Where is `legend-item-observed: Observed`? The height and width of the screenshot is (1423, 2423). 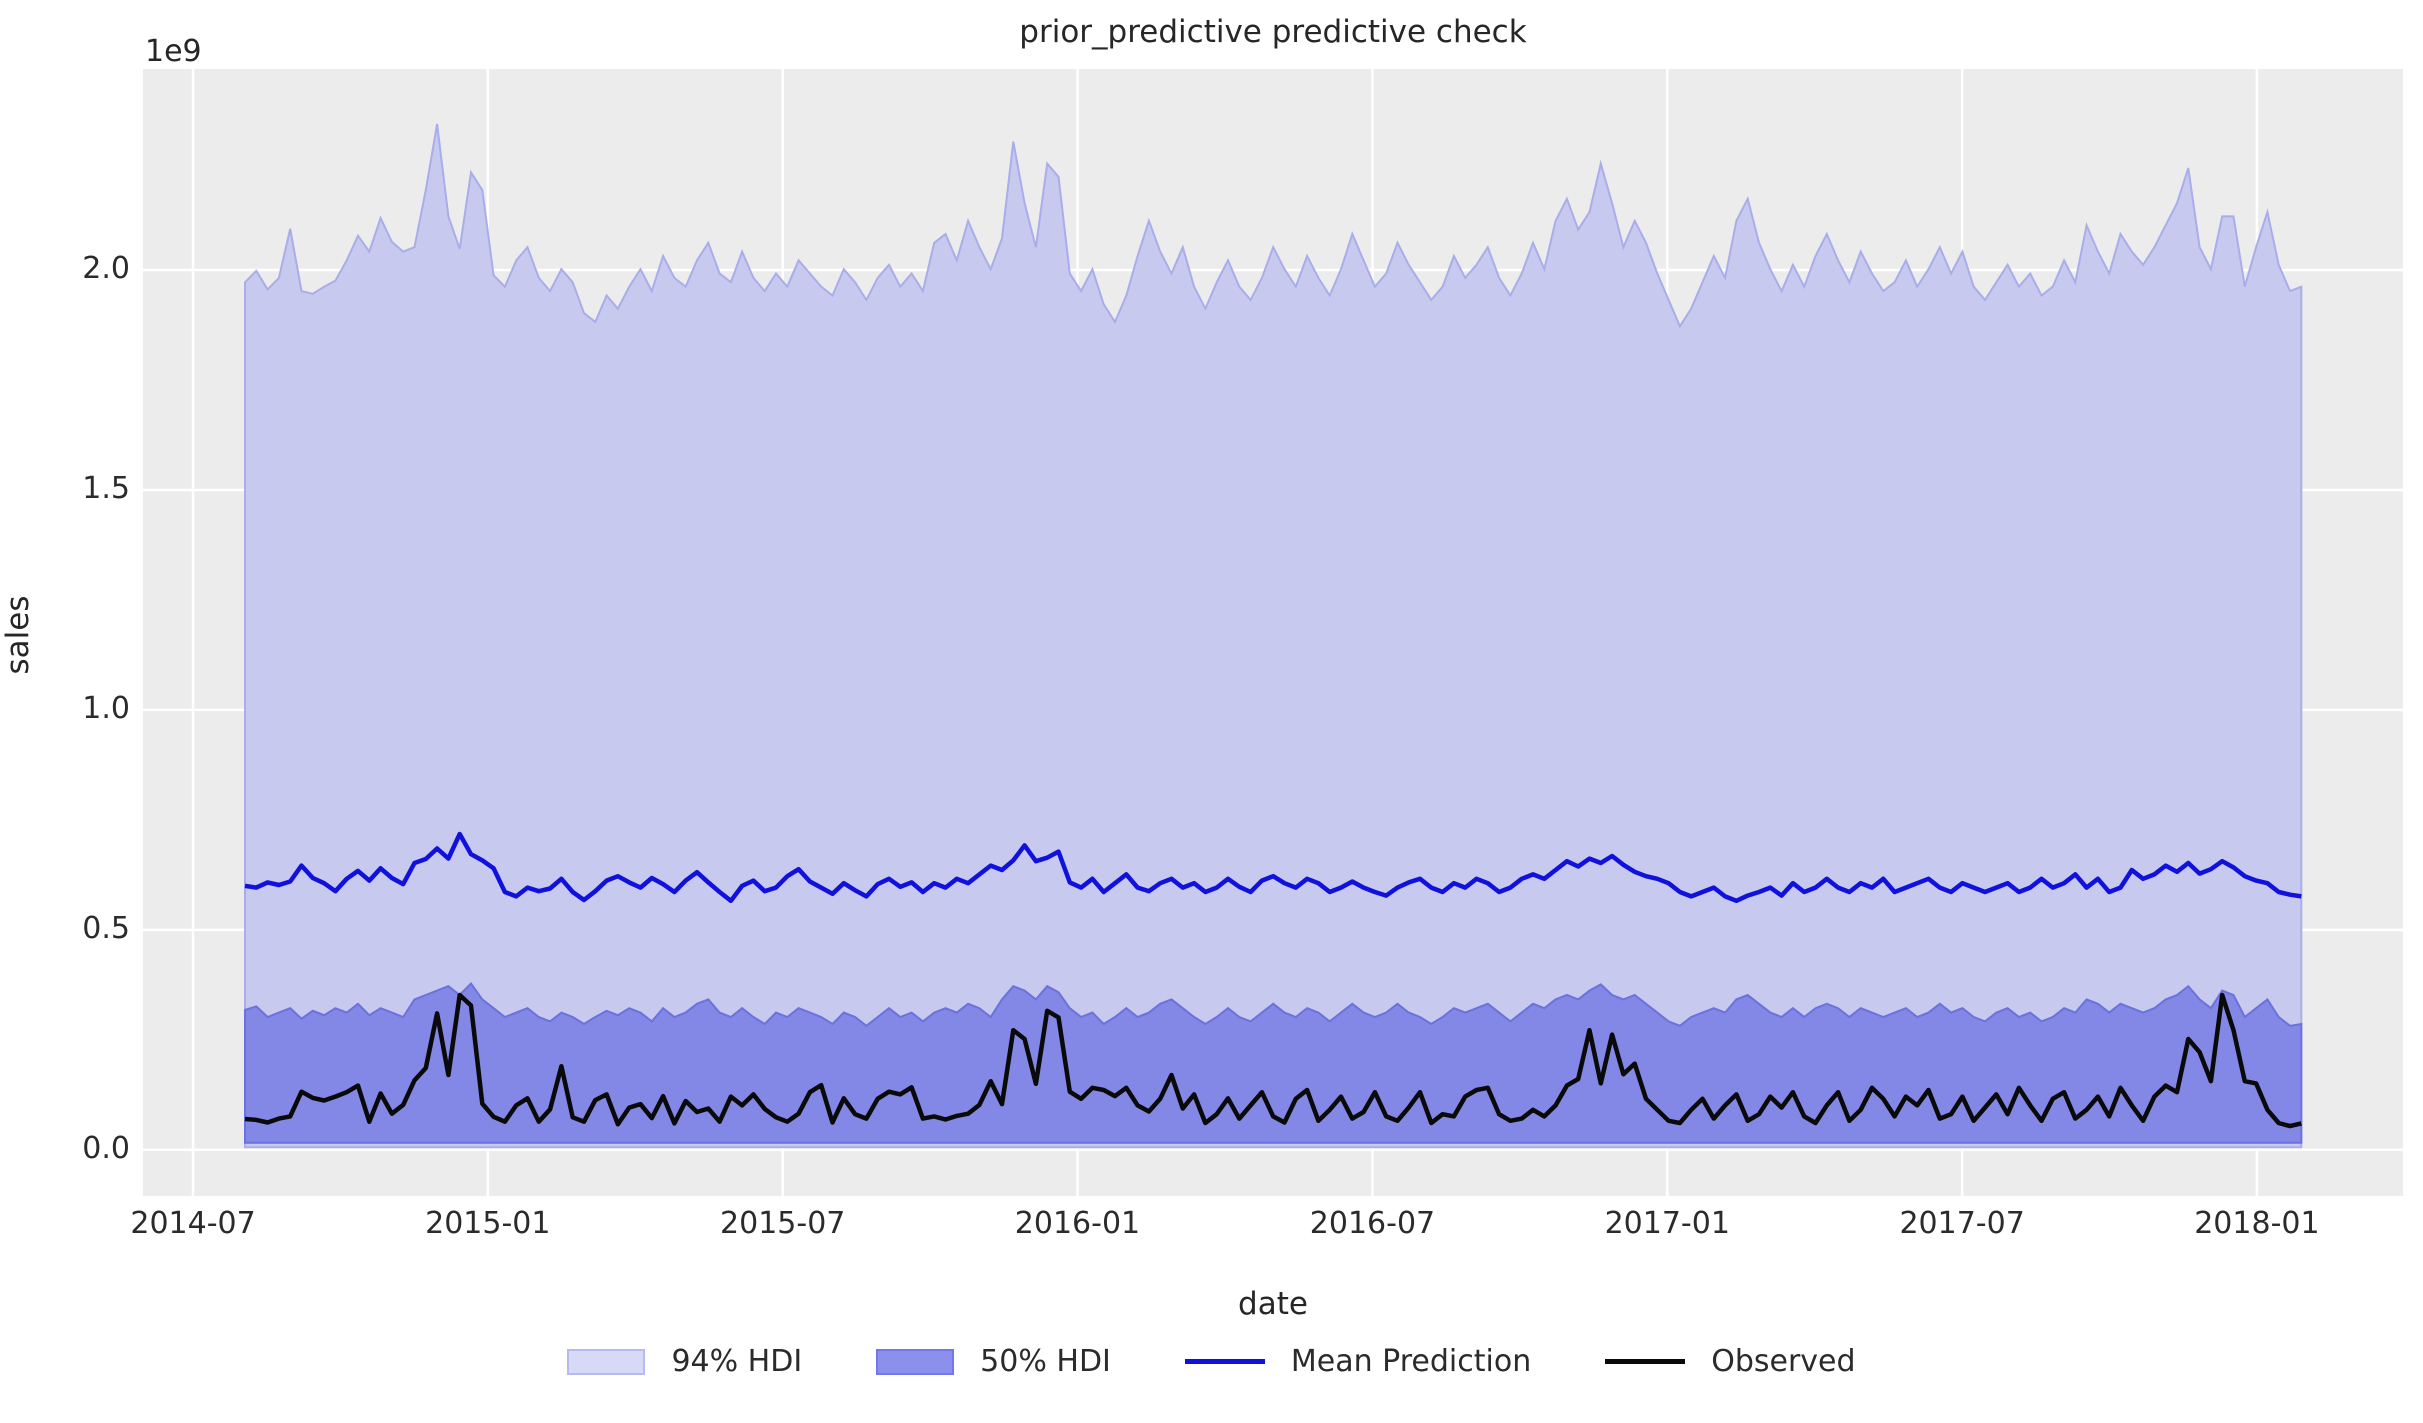 legend-item-observed: Observed is located at coordinates (1730, 1361).